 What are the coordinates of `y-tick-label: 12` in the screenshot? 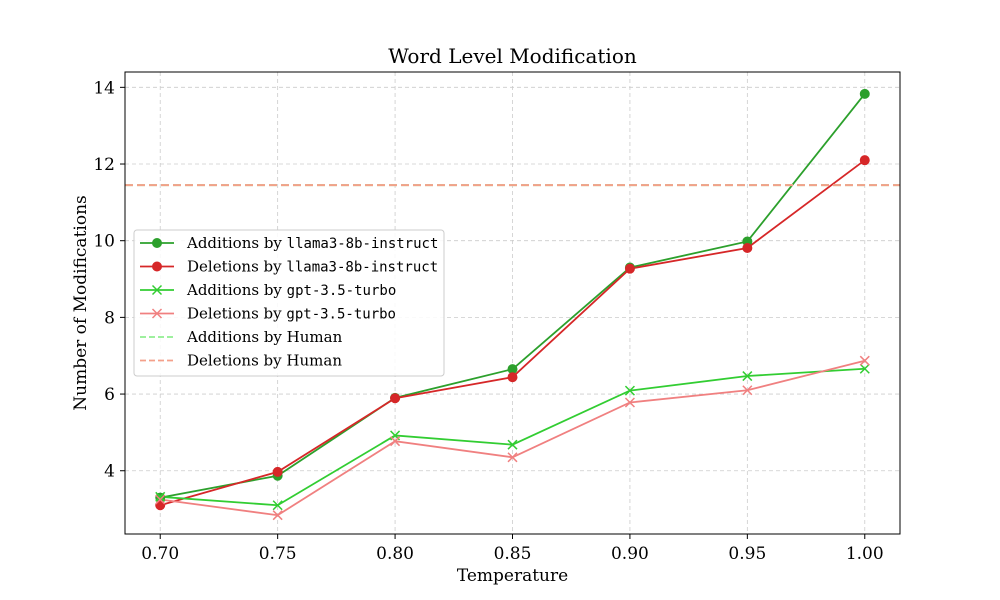 It's located at (104, 165).